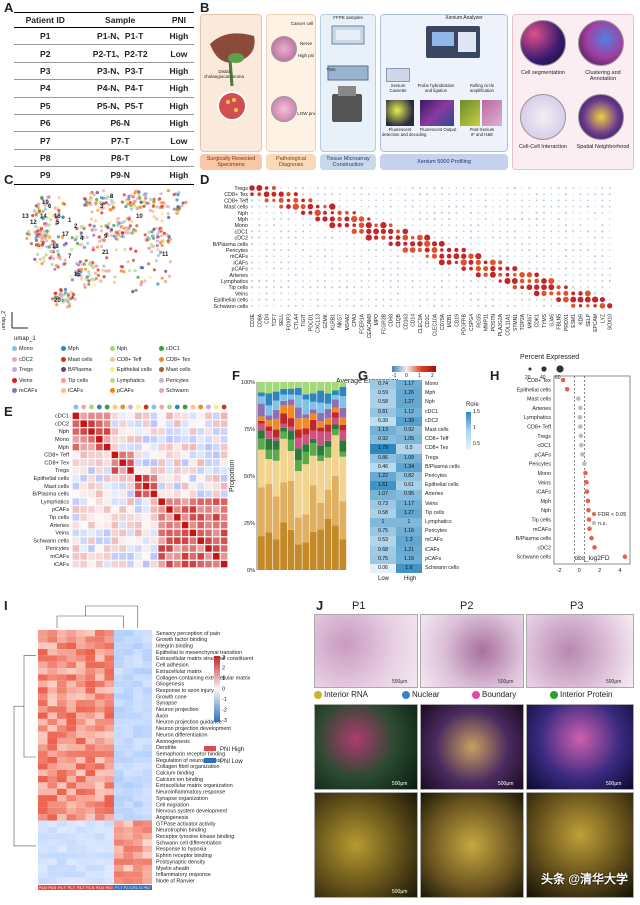 The image size is (640, 905). I want to click on go-legend-low-swatch, so click(210, 760).